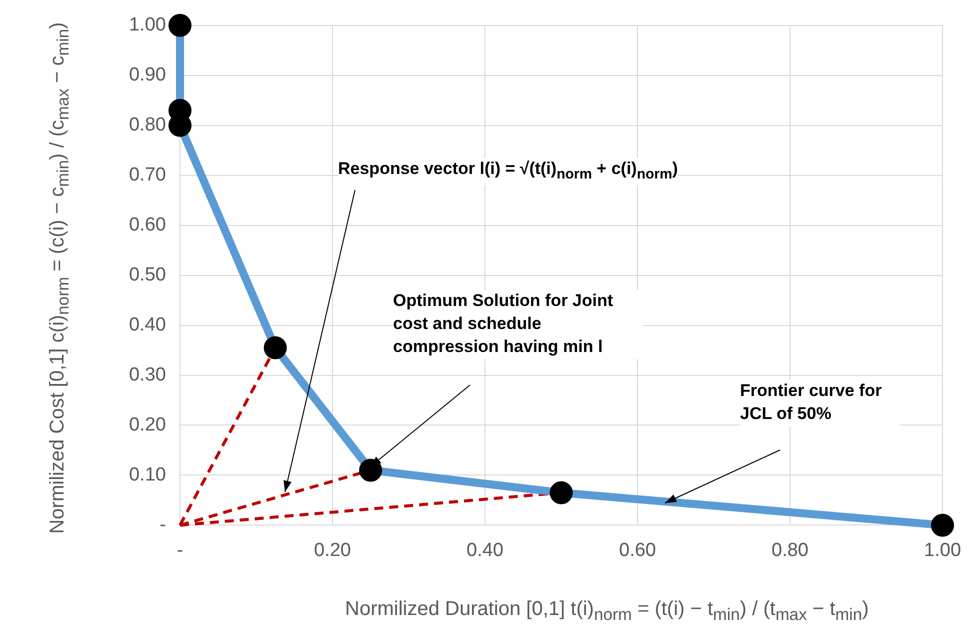 This screenshot has height=642, width=975. I want to click on y-tick-label: -, so click(163, 525).